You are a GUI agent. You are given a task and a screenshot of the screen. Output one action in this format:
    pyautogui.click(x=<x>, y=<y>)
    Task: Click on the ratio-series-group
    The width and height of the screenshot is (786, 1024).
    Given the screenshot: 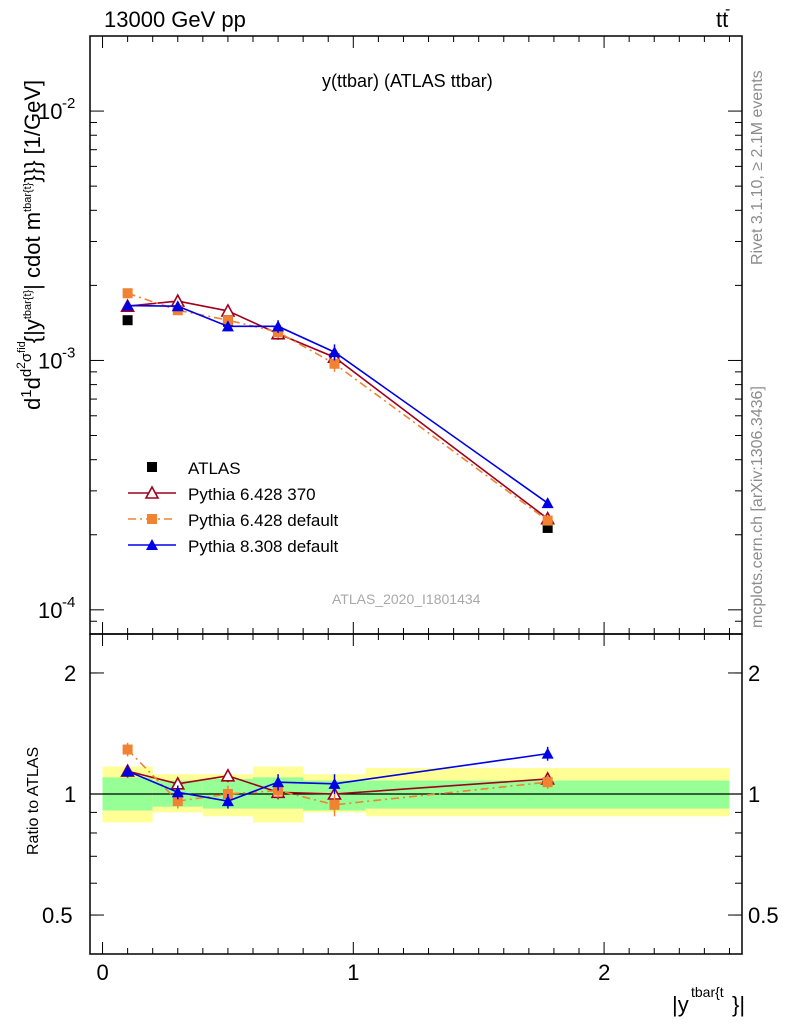 What is the action you would take?
    pyautogui.click(x=338, y=779)
    